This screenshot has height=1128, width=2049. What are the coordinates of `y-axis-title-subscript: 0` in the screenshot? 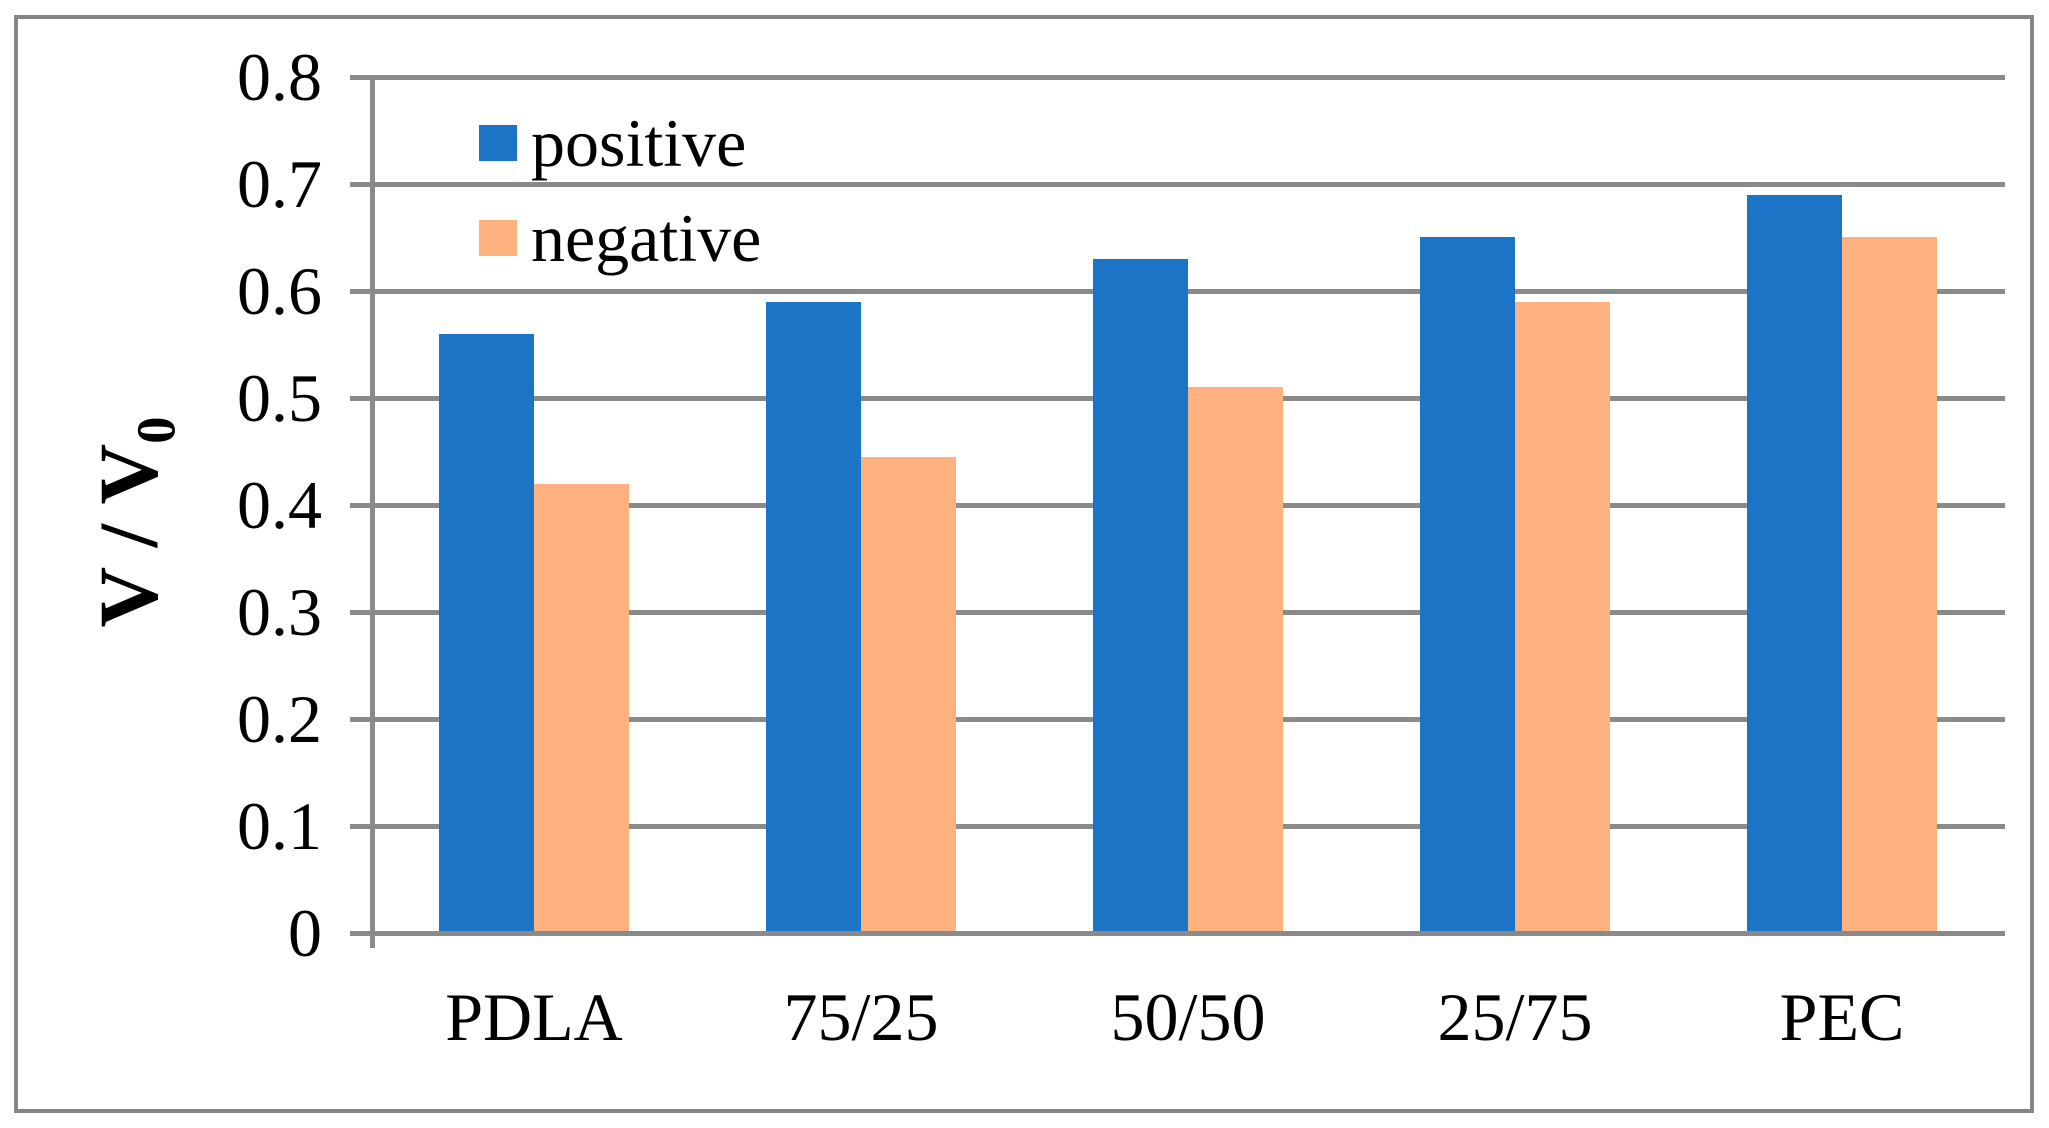 It's located at (156, 430).